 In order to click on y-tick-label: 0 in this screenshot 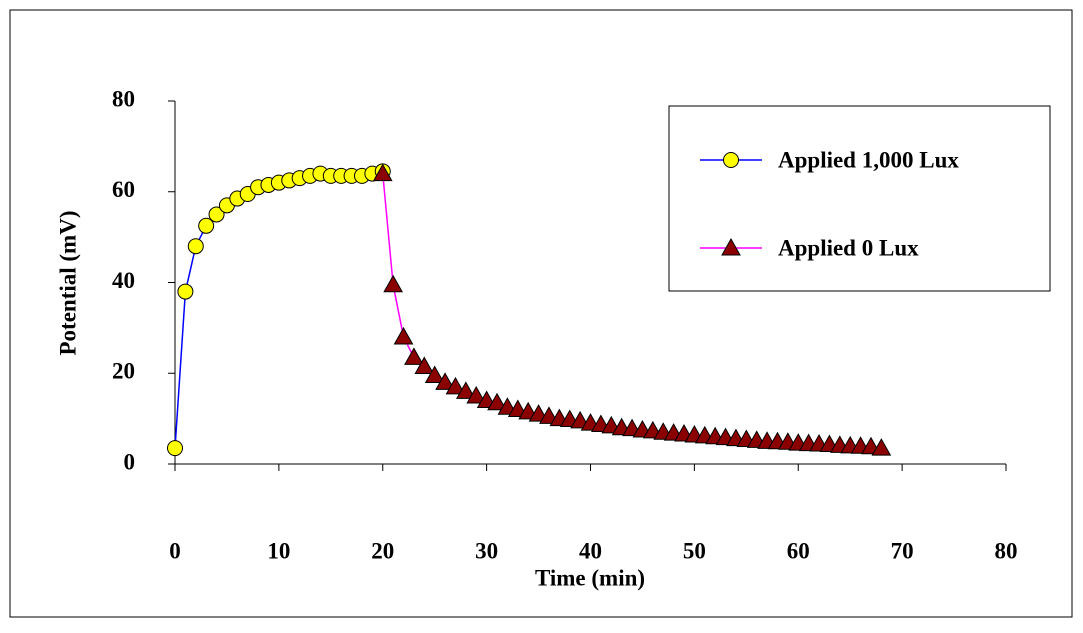, I will do `click(130, 461)`.